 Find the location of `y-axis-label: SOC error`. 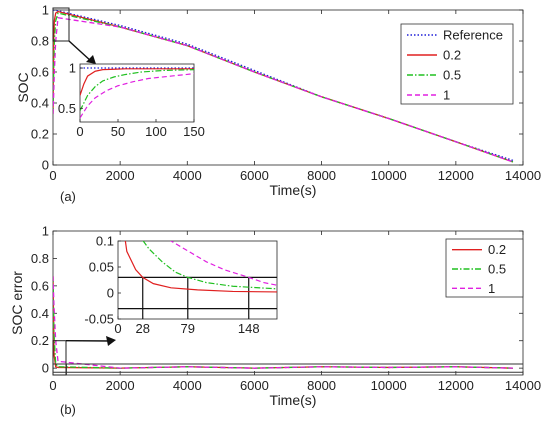

y-axis-label: SOC error is located at coordinates (17, 303).